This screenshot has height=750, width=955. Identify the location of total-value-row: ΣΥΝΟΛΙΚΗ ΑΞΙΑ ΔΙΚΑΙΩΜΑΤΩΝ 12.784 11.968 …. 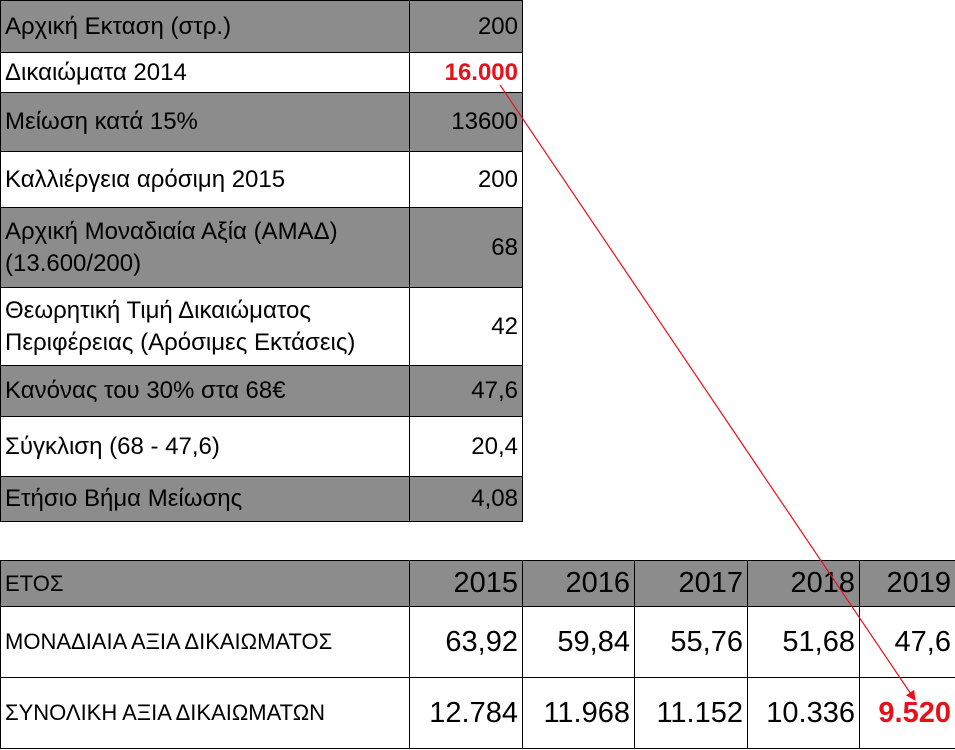
(477, 713).